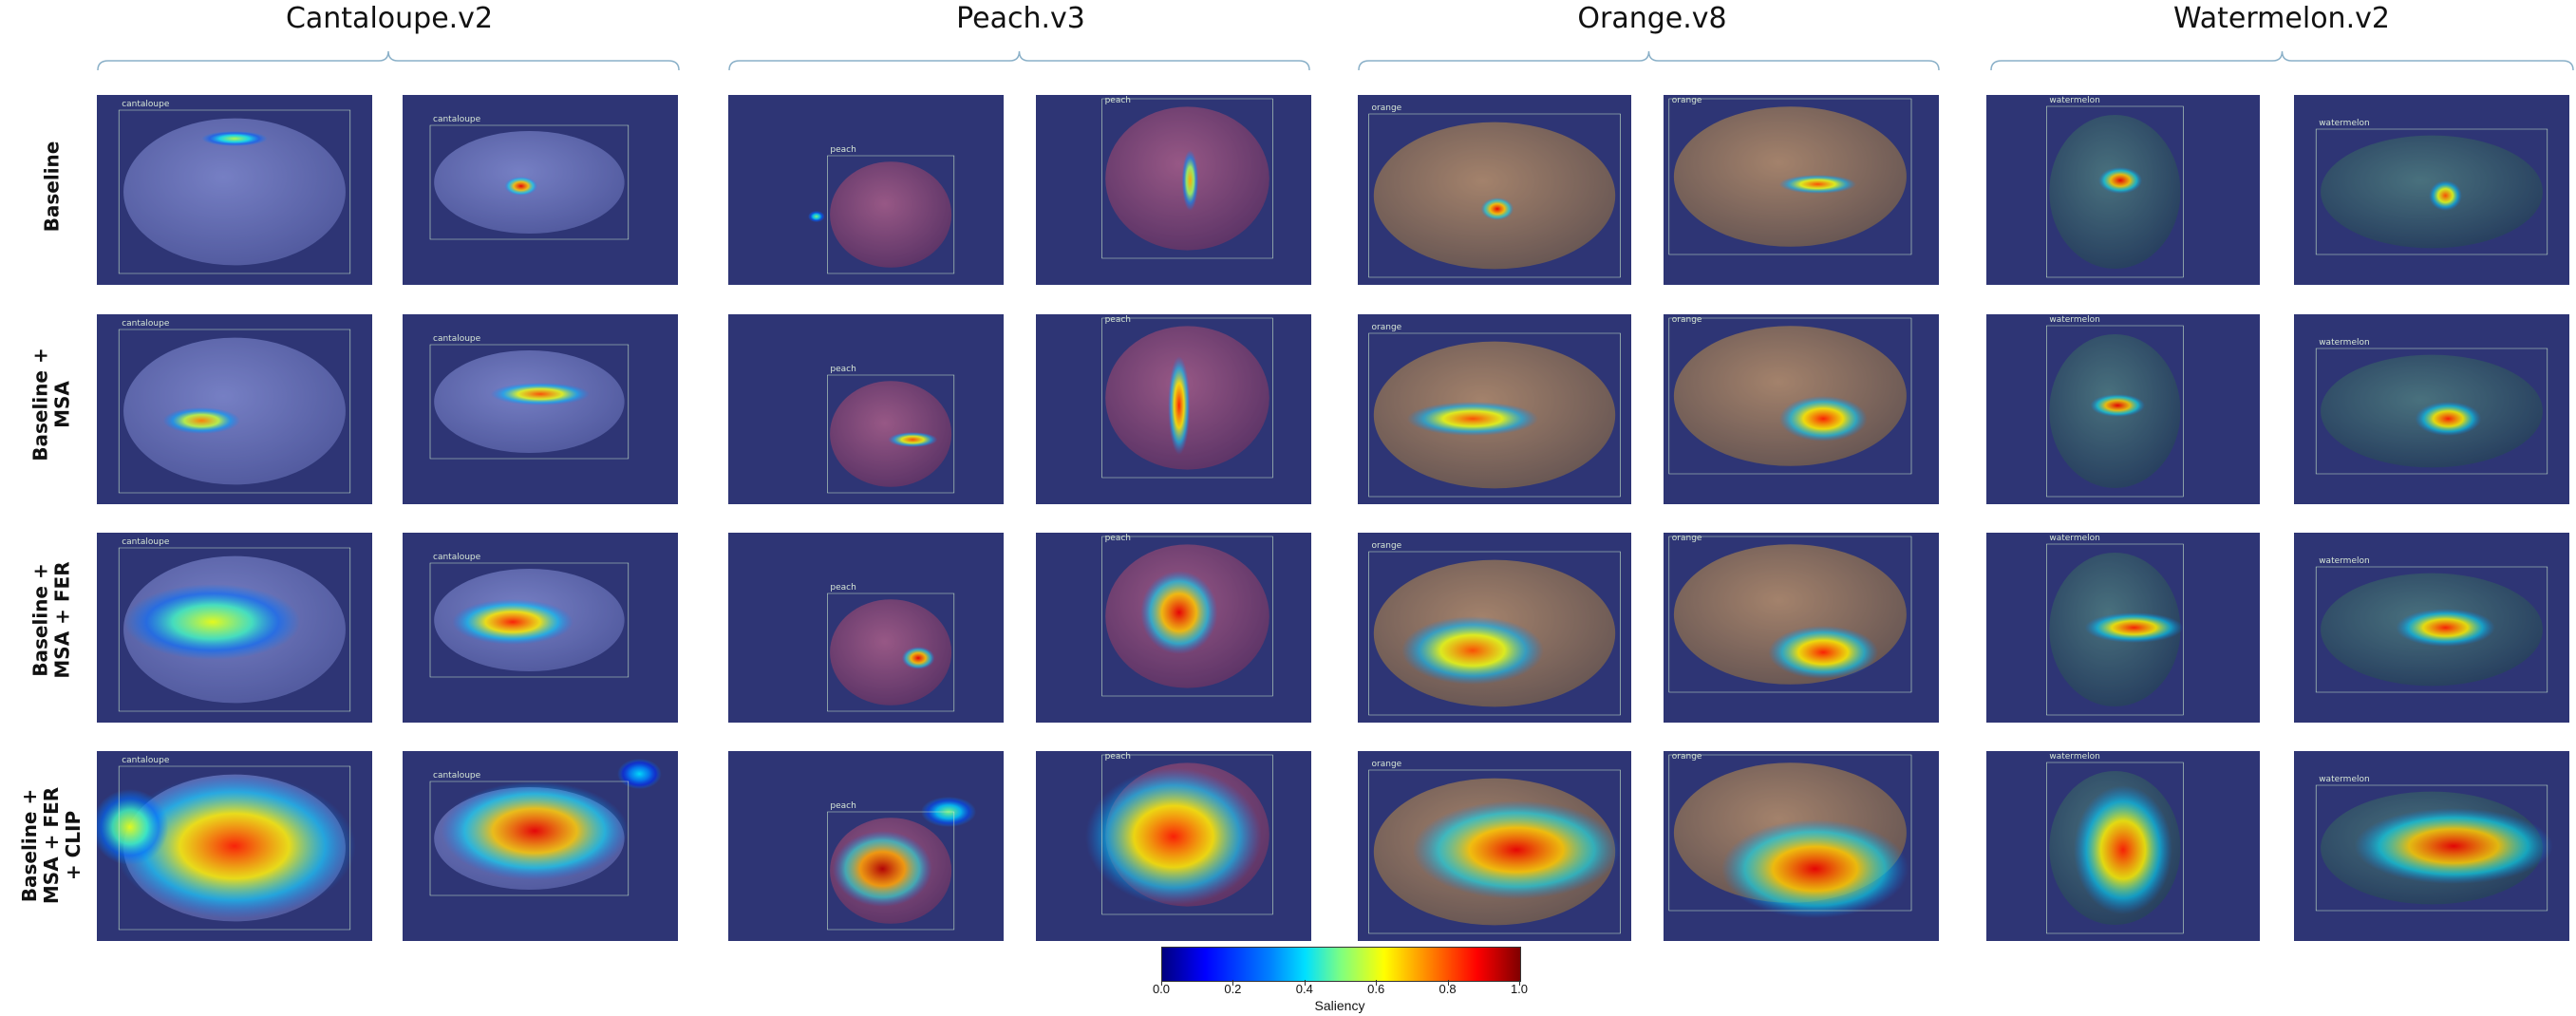  Describe the element at coordinates (1339, 1005) in the screenshot. I see `colorbar-title: Saliency` at that location.